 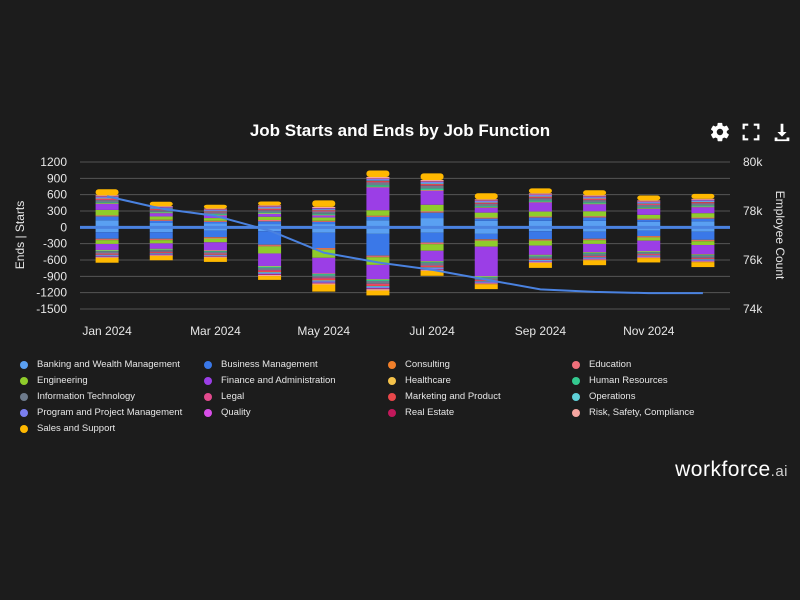 What do you see at coordinates (55, 276) in the screenshot?
I see `y-tick-label: -900` at bounding box center [55, 276].